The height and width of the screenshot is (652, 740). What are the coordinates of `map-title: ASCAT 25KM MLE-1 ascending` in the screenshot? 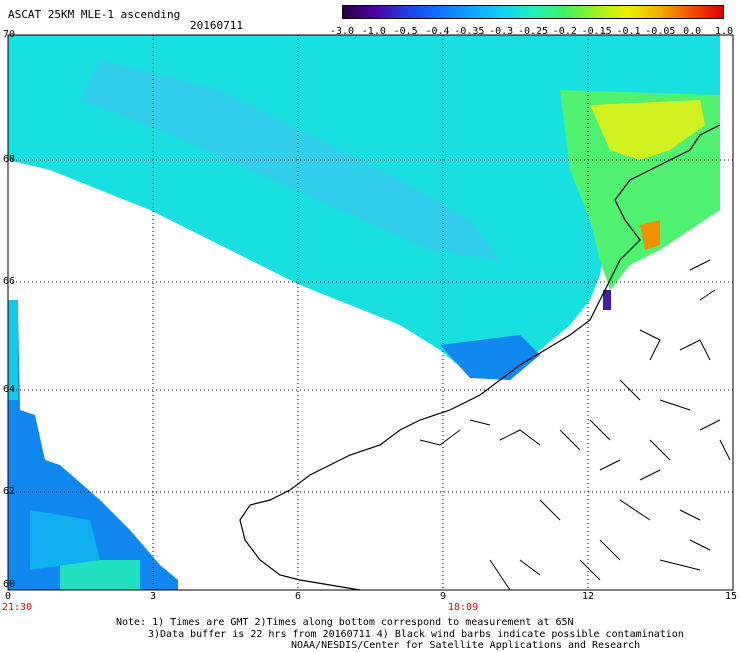 It's located at (94, 14).